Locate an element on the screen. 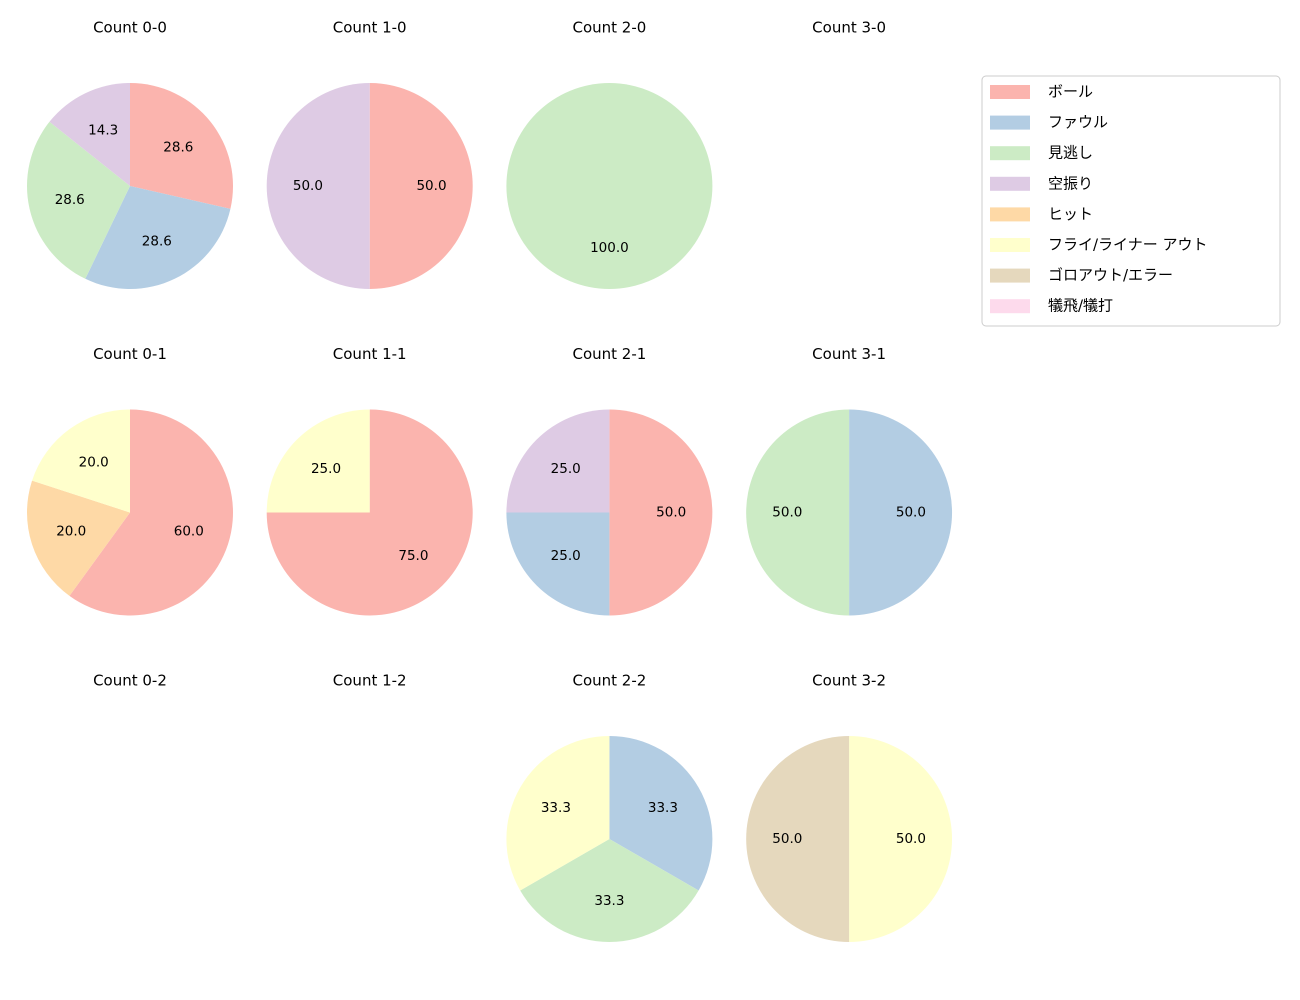 This screenshot has width=1300, height=1000. chart-title: Count 2-2 is located at coordinates (609, 681).